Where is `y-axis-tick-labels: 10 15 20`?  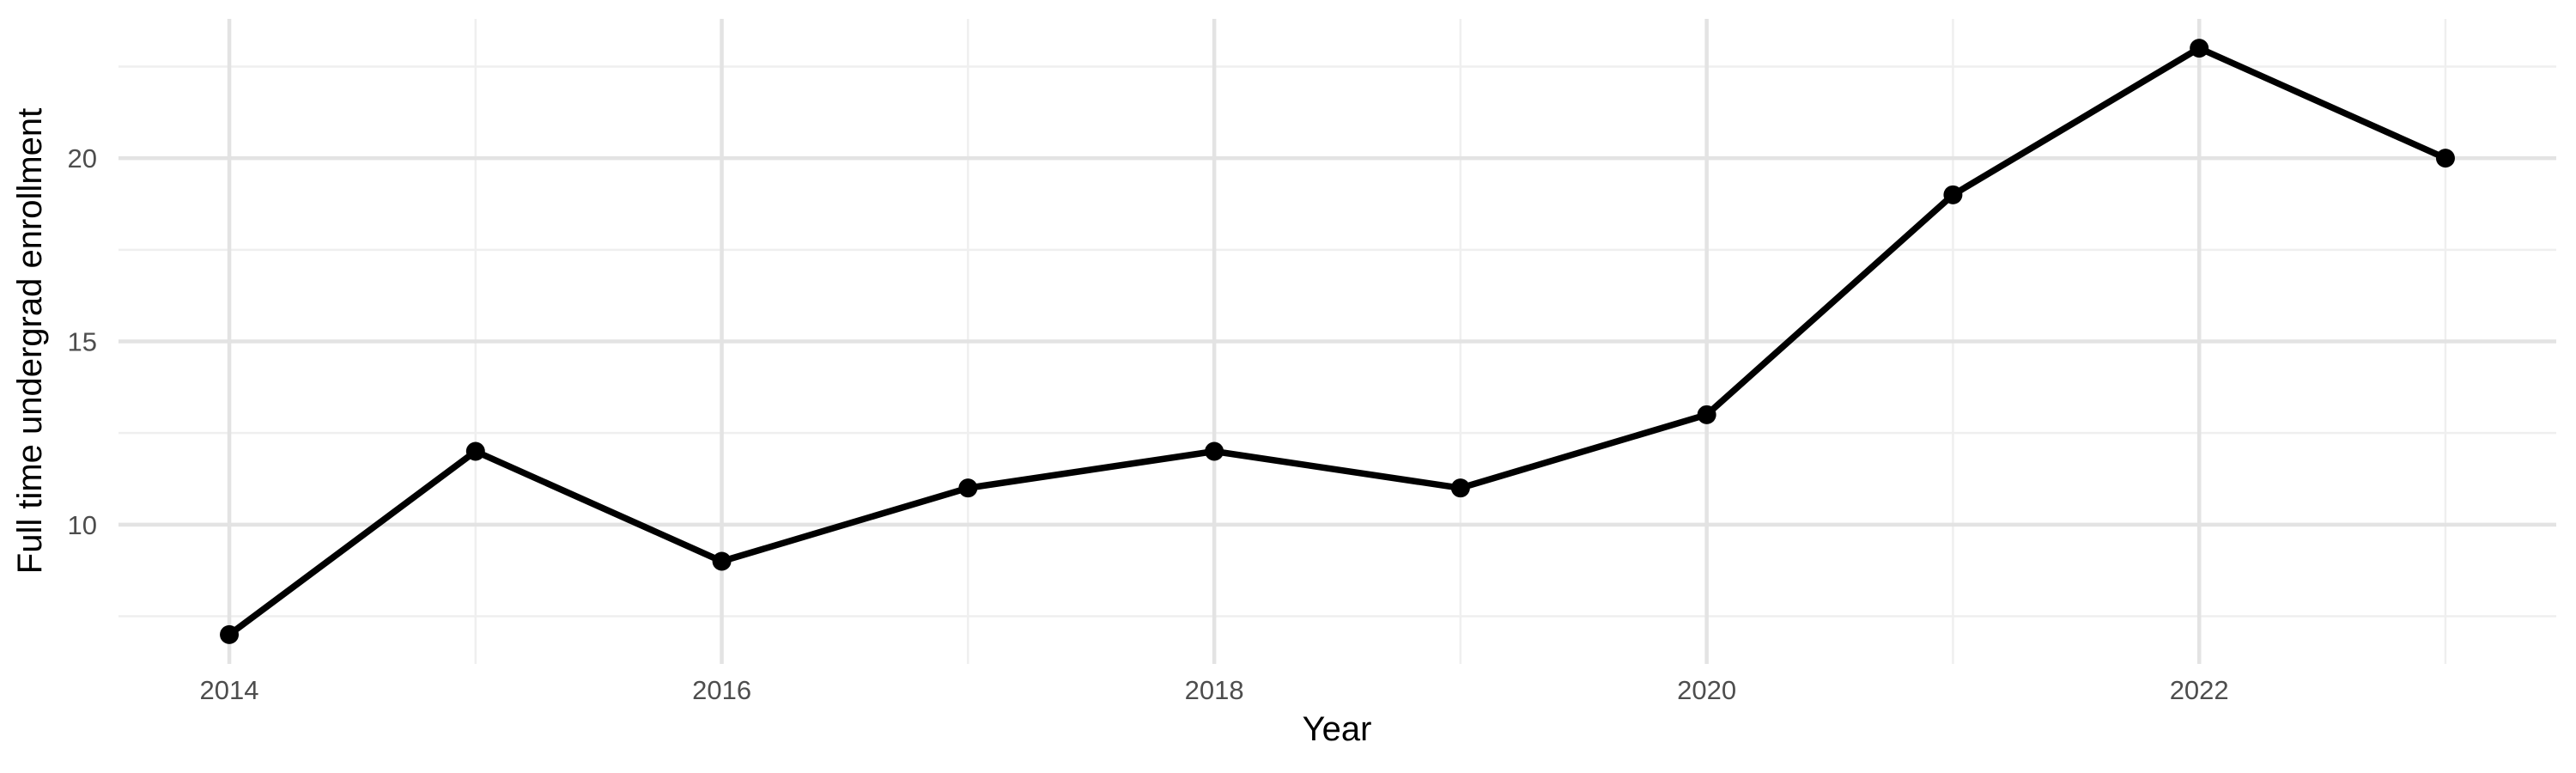
y-axis-tick-labels: 10 15 20 is located at coordinates (82, 341).